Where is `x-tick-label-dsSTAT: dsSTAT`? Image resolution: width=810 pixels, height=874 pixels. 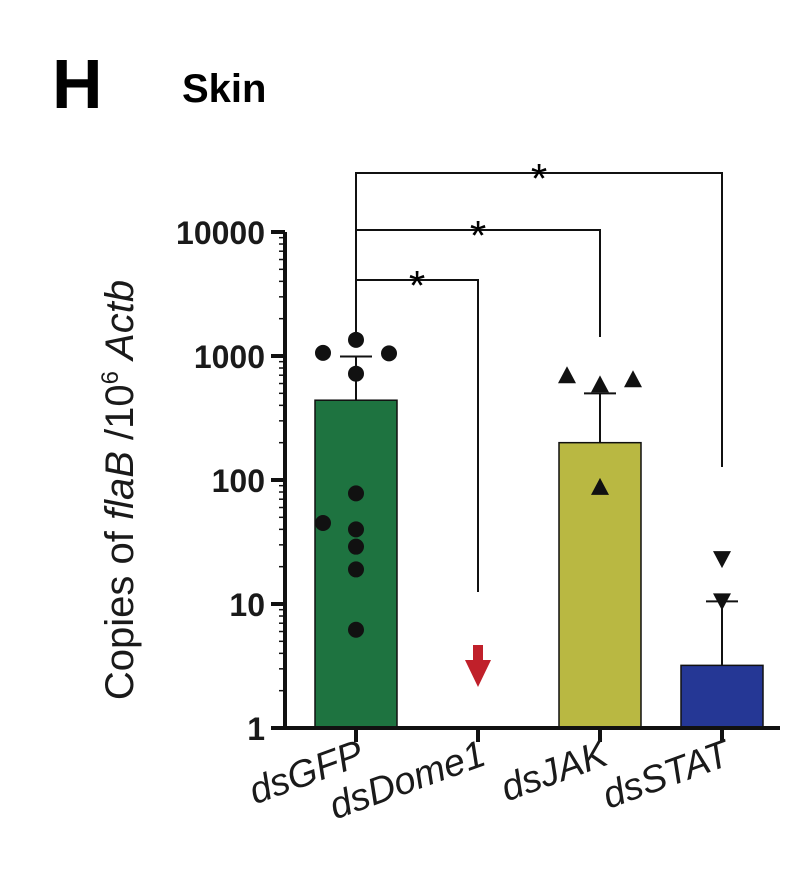 x-tick-label-dsSTAT: dsSTAT is located at coordinates (667, 774).